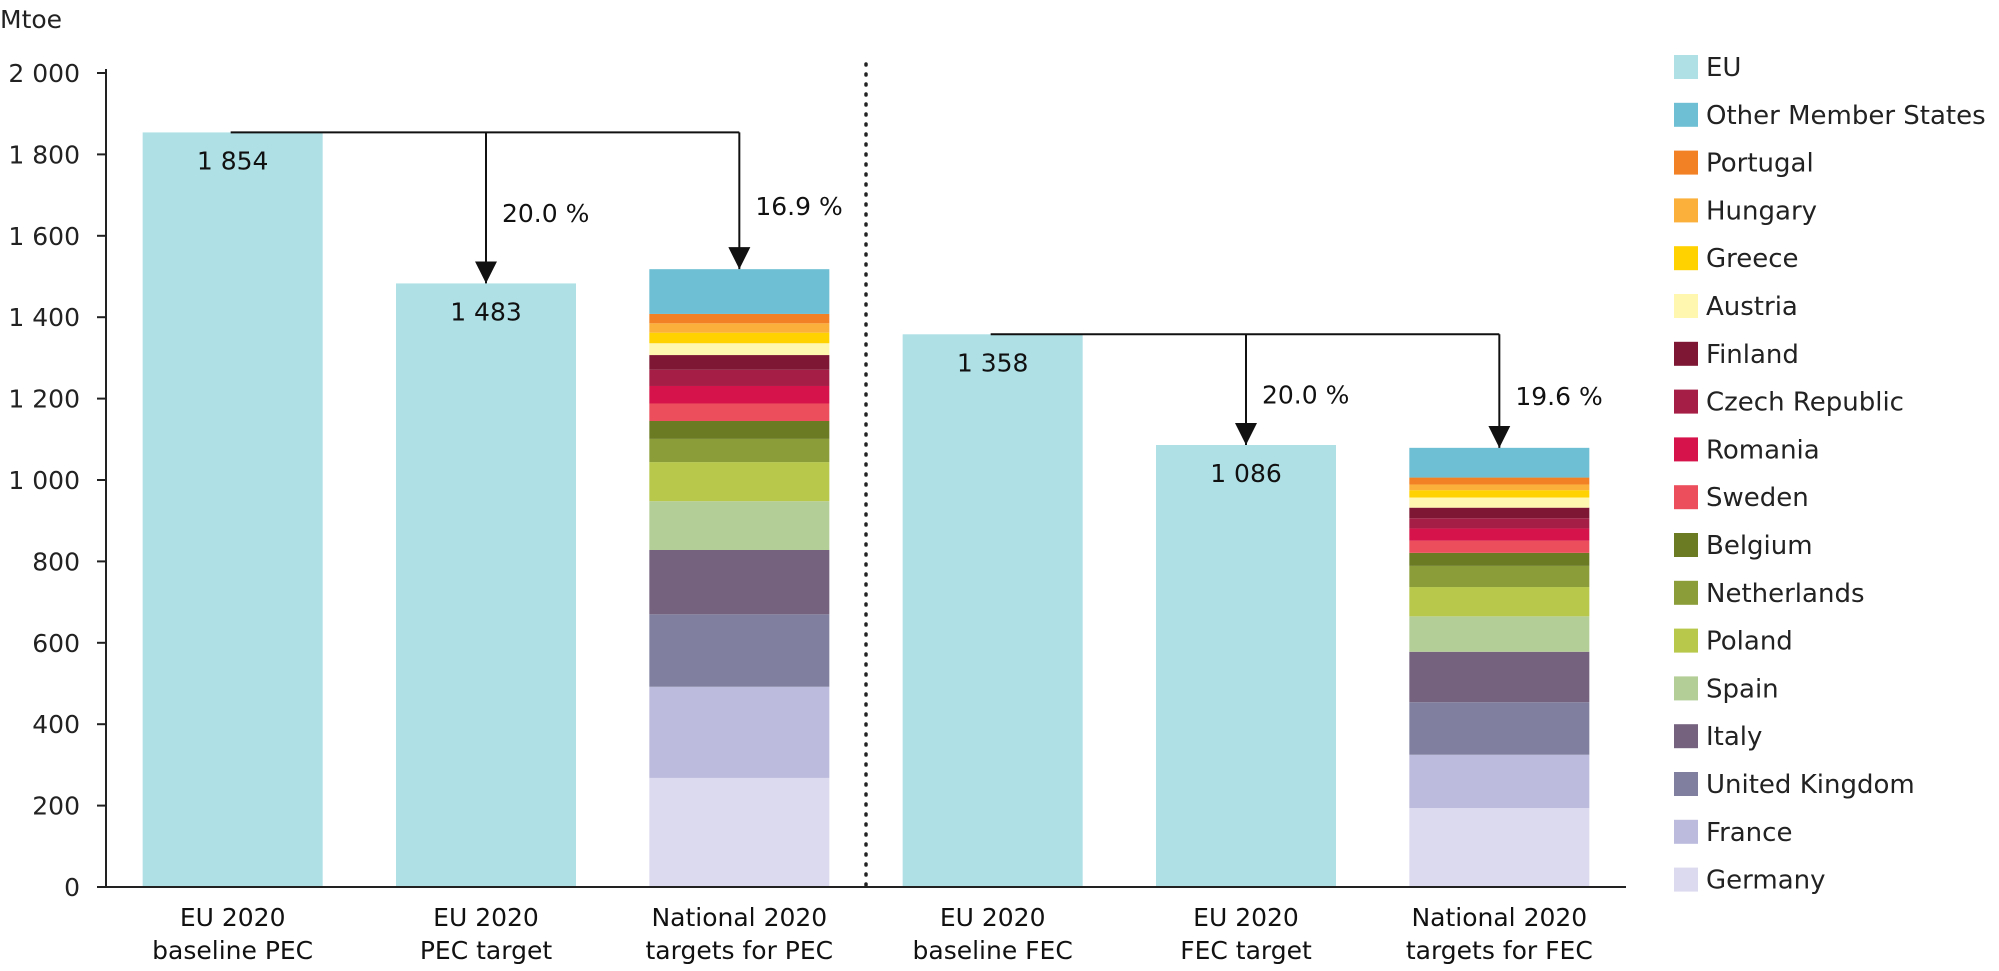 The width and height of the screenshot is (1999, 971). I want to click on x-tick-label: targets for FEC, so click(1499, 950).